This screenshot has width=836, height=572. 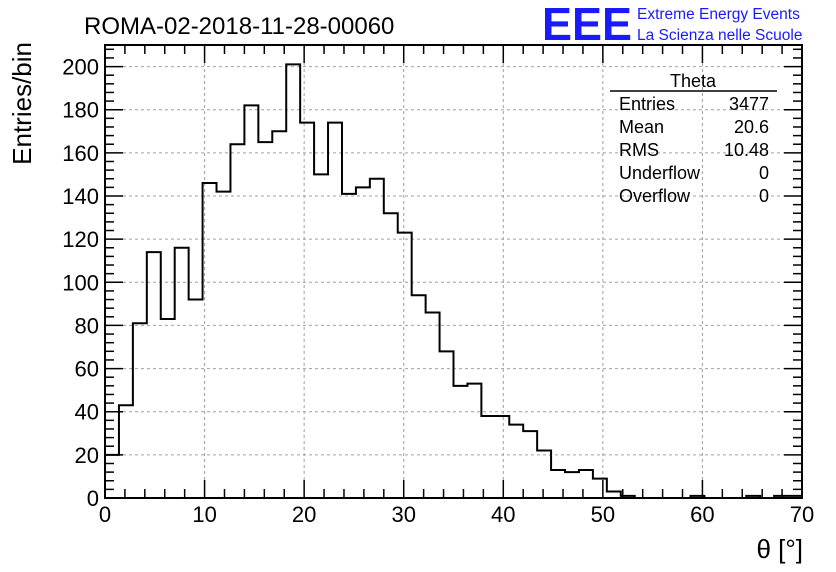 I want to click on y-tick-label: 80, so click(x=87, y=325).